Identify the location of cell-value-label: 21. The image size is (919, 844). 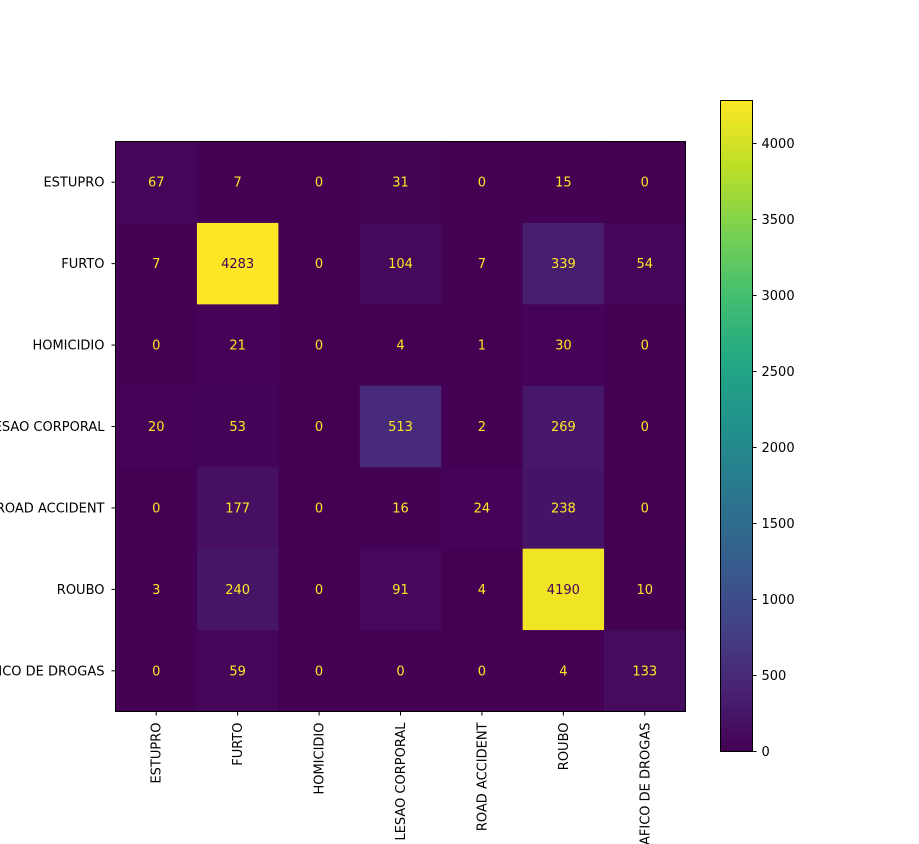
(237, 346).